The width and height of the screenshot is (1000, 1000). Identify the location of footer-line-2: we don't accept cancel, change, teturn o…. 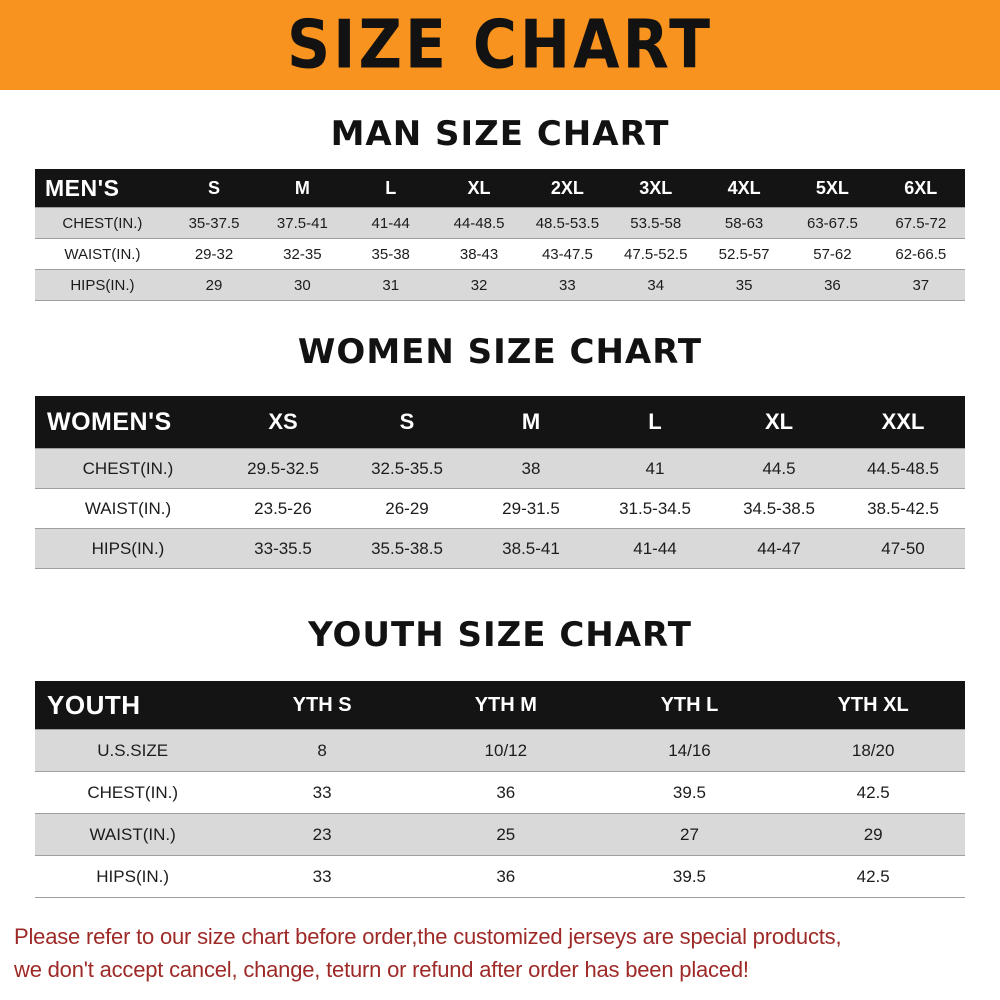
(381, 969).